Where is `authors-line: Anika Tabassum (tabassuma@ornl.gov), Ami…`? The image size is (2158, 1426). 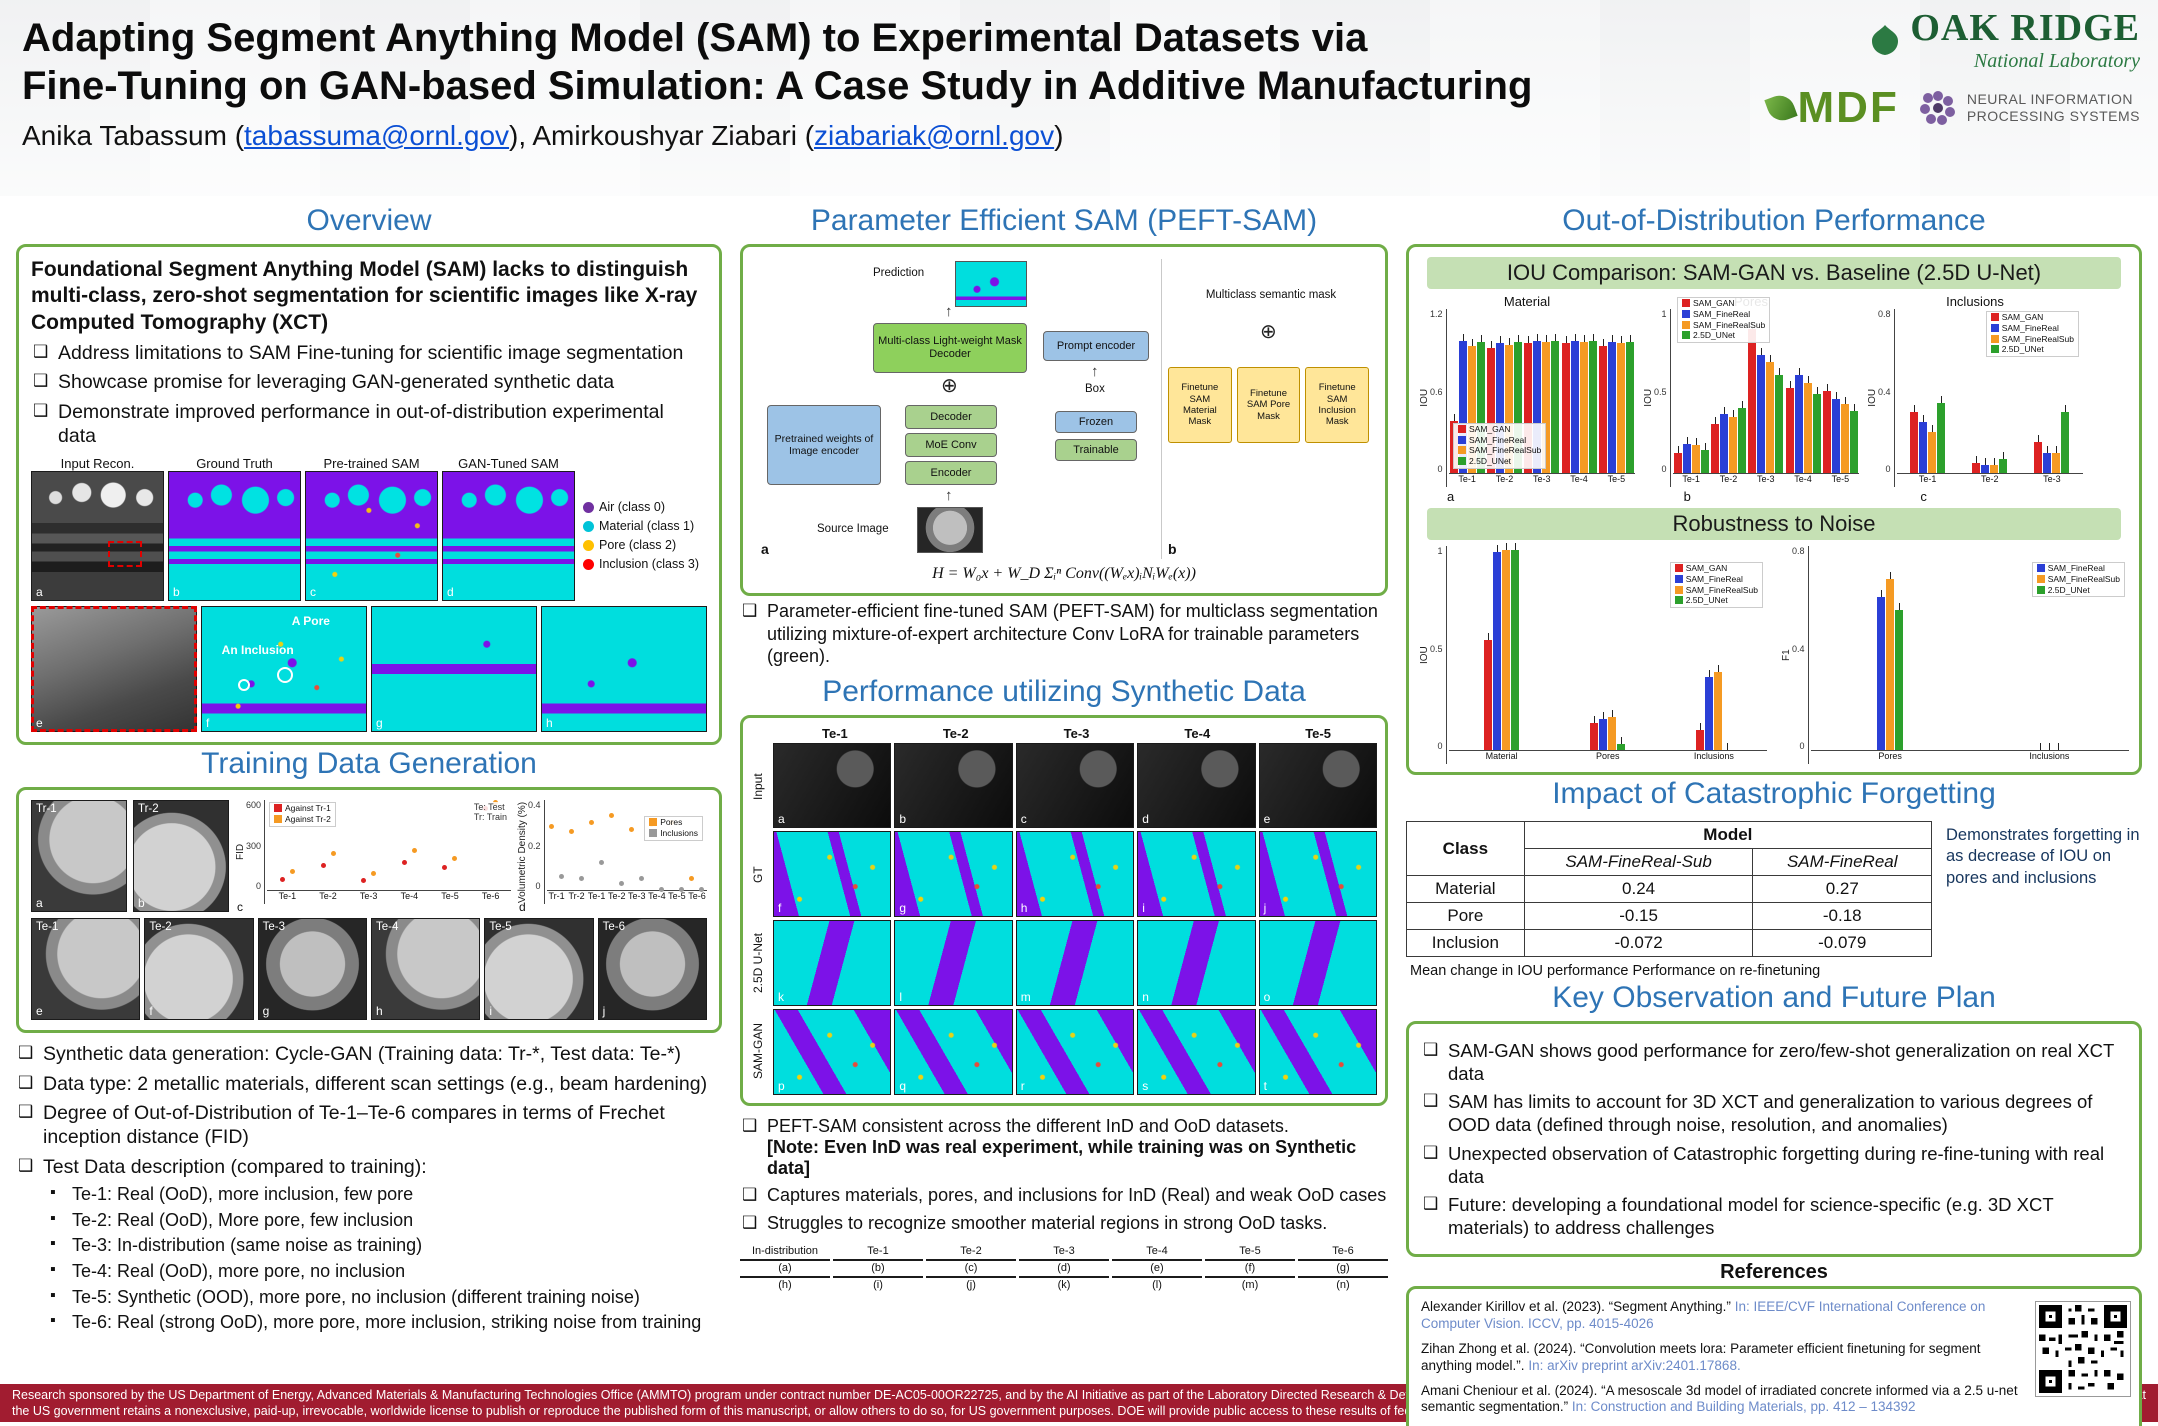 authors-line: Anika Tabassum (tabassuma@ornl.gov), Ami… is located at coordinates (1080, 136).